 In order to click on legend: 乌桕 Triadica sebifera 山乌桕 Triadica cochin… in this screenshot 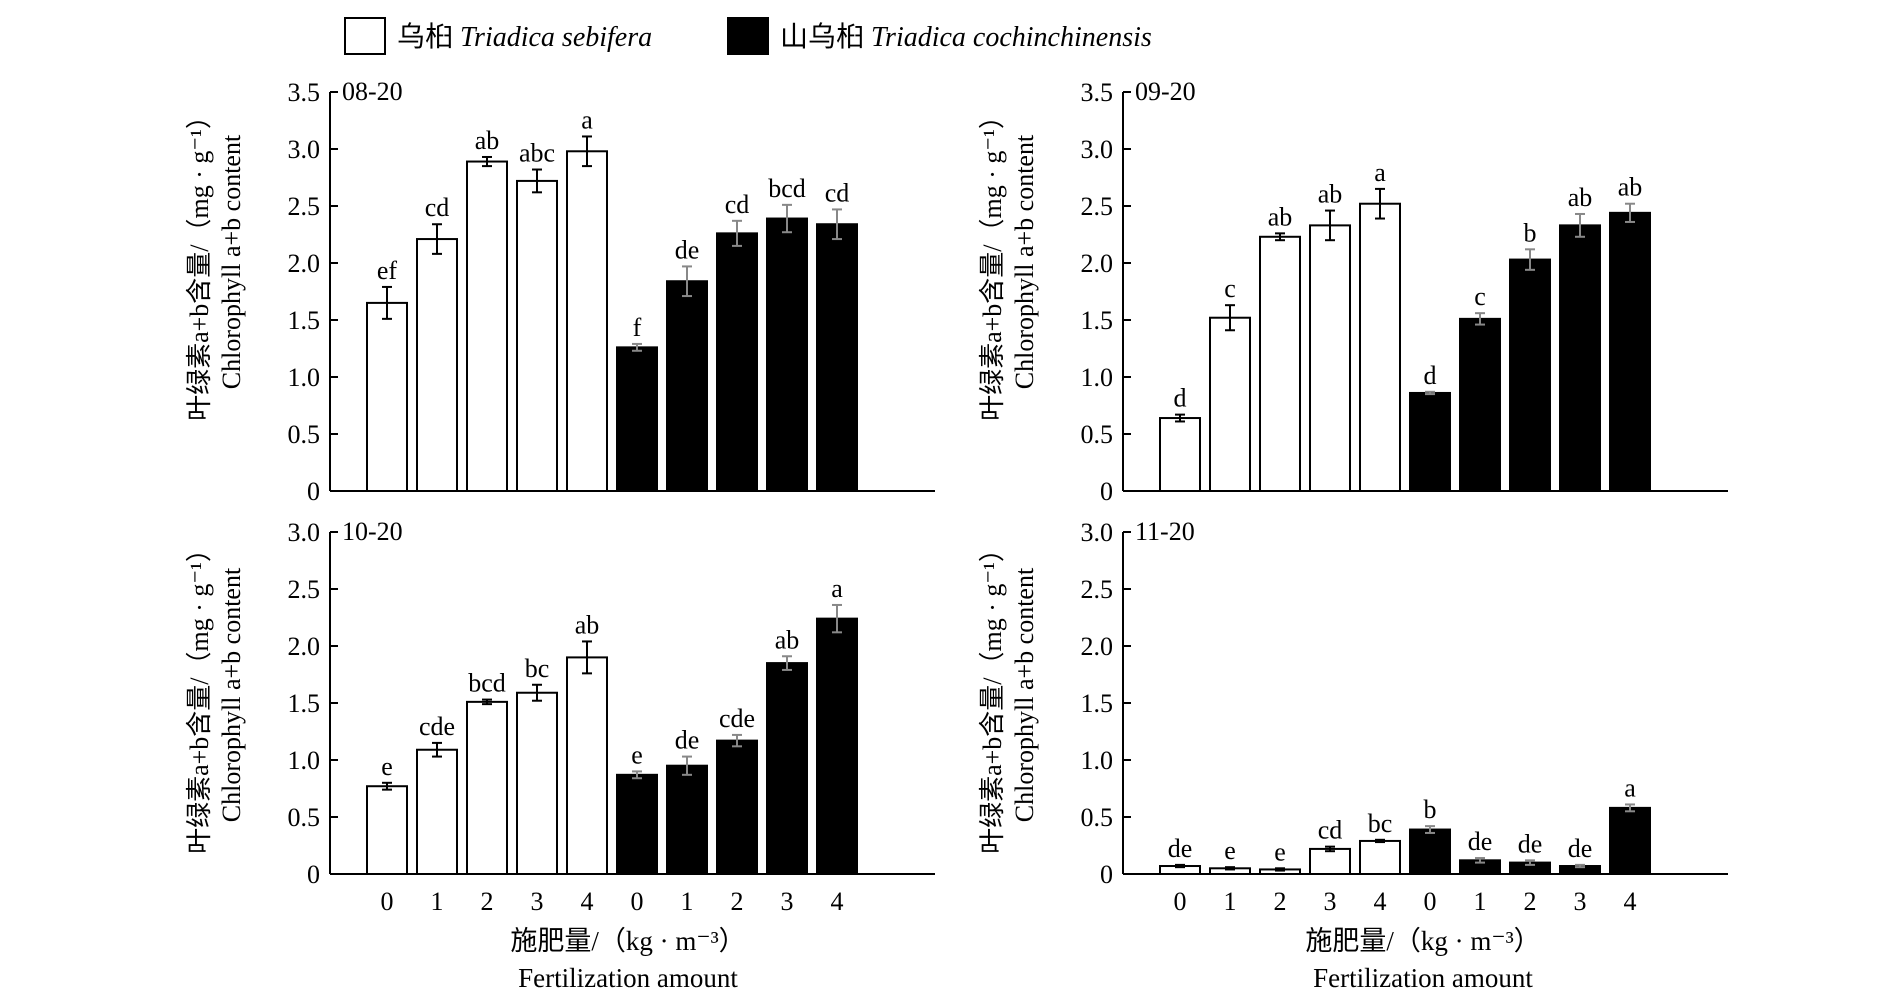, I will do `click(748, 36)`.